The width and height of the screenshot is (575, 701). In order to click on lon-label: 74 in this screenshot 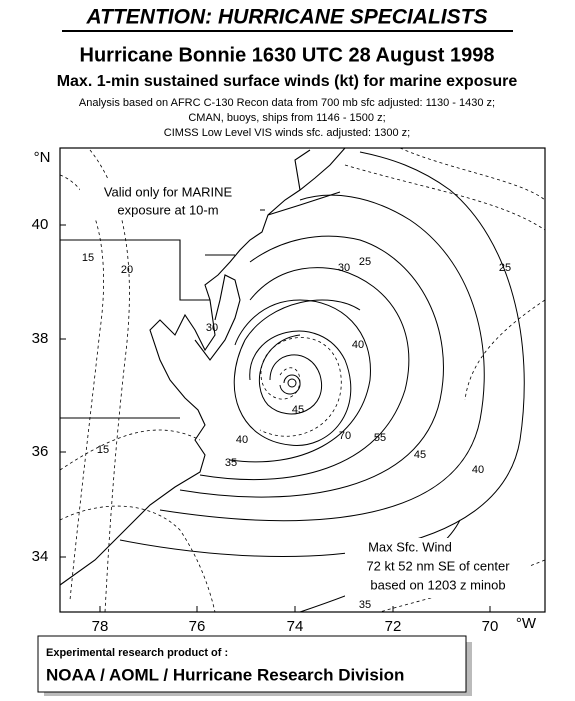, I will do `click(295, 626)`.